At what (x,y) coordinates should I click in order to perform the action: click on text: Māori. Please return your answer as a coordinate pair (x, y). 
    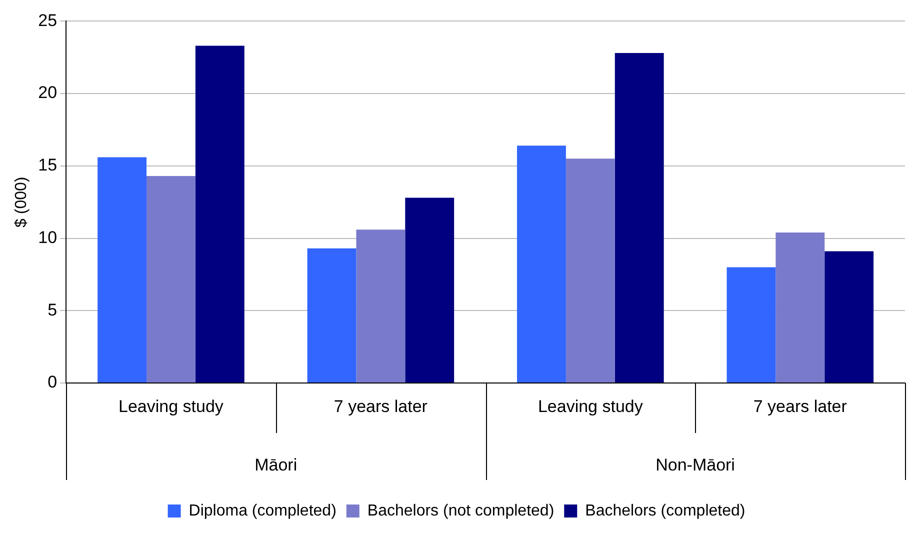
    Looking at the image, I should click on (276, 465).